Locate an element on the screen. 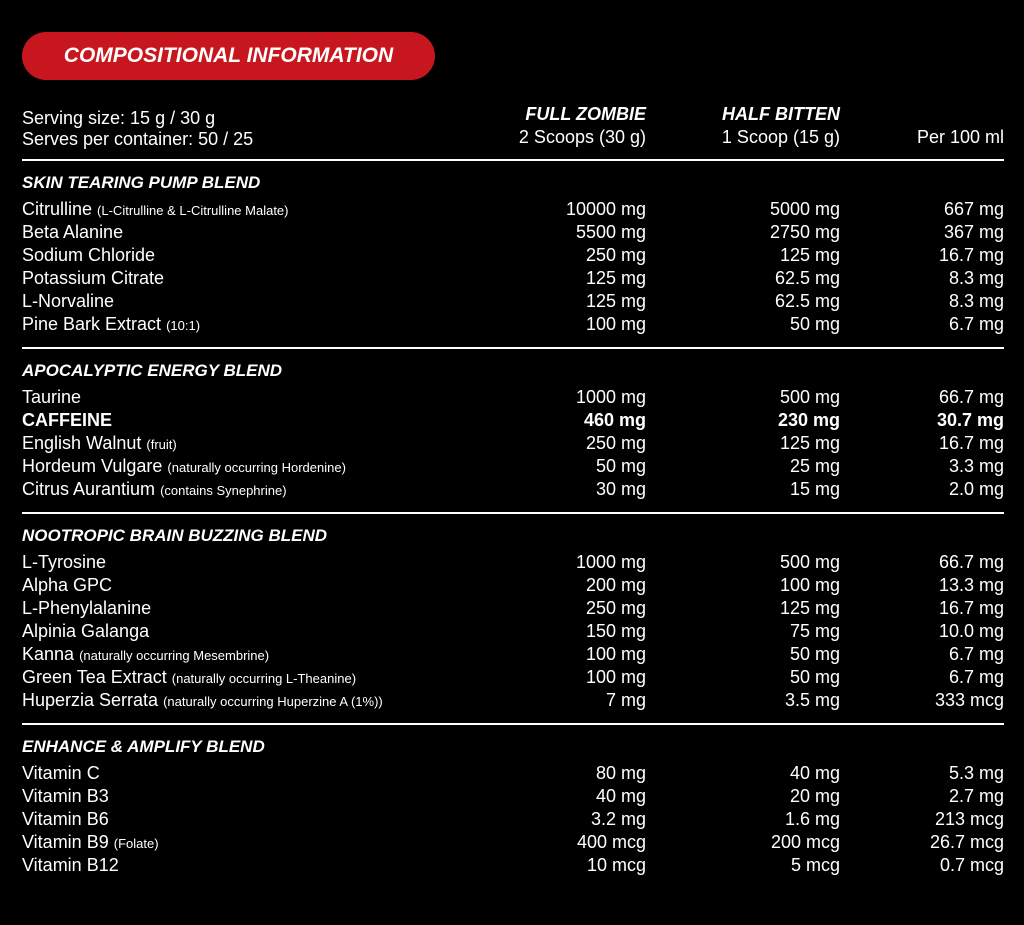 The width and height of the screenshot is (1024, 925). row-note: (naturally occurring Mesembrine) is located at coordinates (174, 655).